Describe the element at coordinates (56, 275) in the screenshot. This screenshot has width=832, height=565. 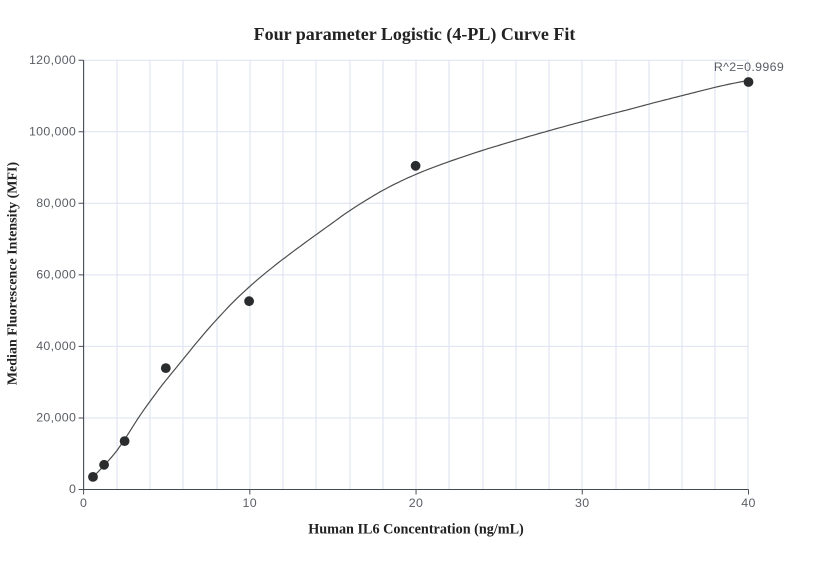
I see `svg-text: 60,000` at that location.